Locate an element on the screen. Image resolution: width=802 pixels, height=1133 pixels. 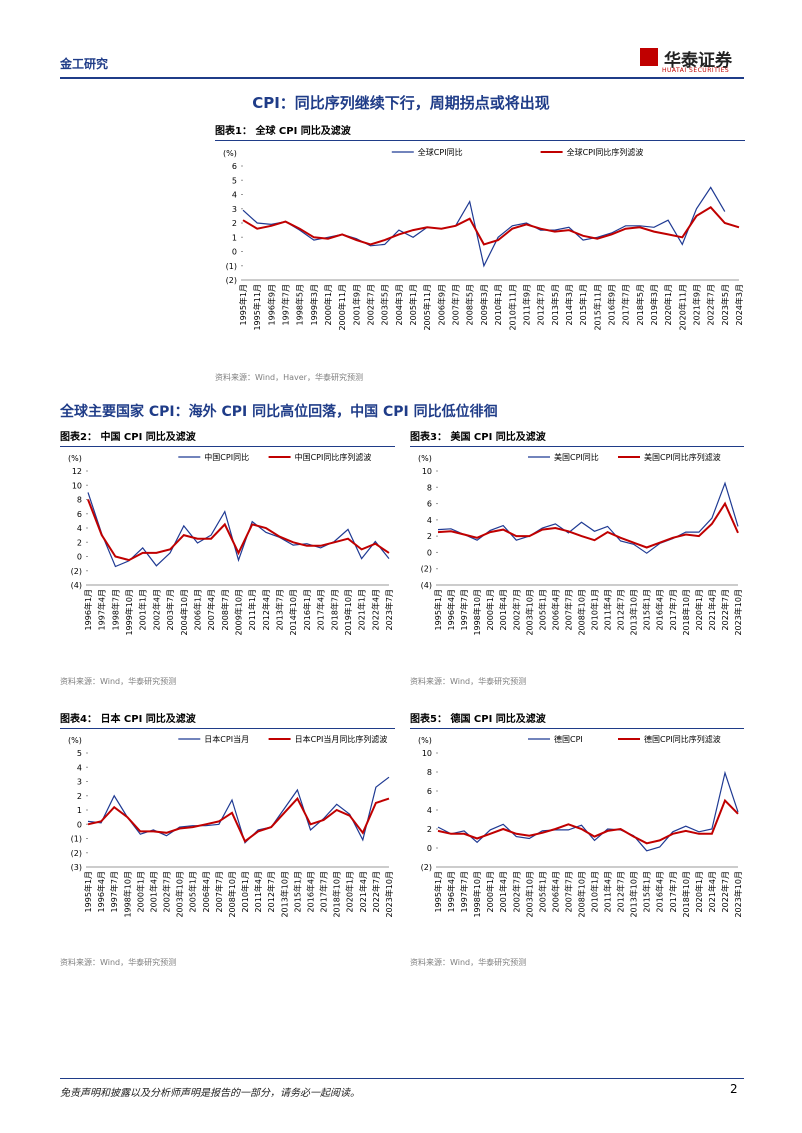
x-tick-label: 2002年4月 is located at coordinates (156, 609).